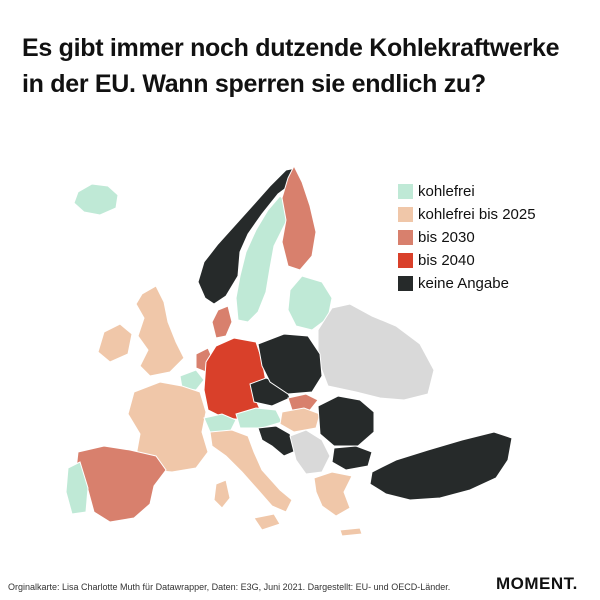 Image resolution: width=600 pixels, height=600 pixels. What do you see at coordinates (290, 364) in the screenshot?
I see `country-poland` at bounding box center [290, 364].